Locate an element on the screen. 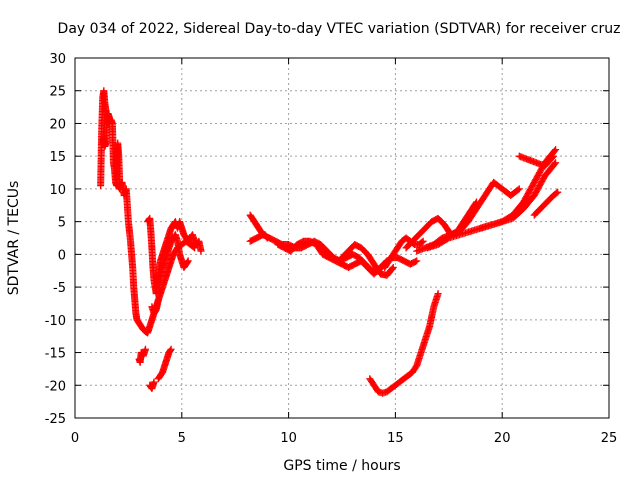  y-tick-label: 30 is located at coordinates (57, 59).